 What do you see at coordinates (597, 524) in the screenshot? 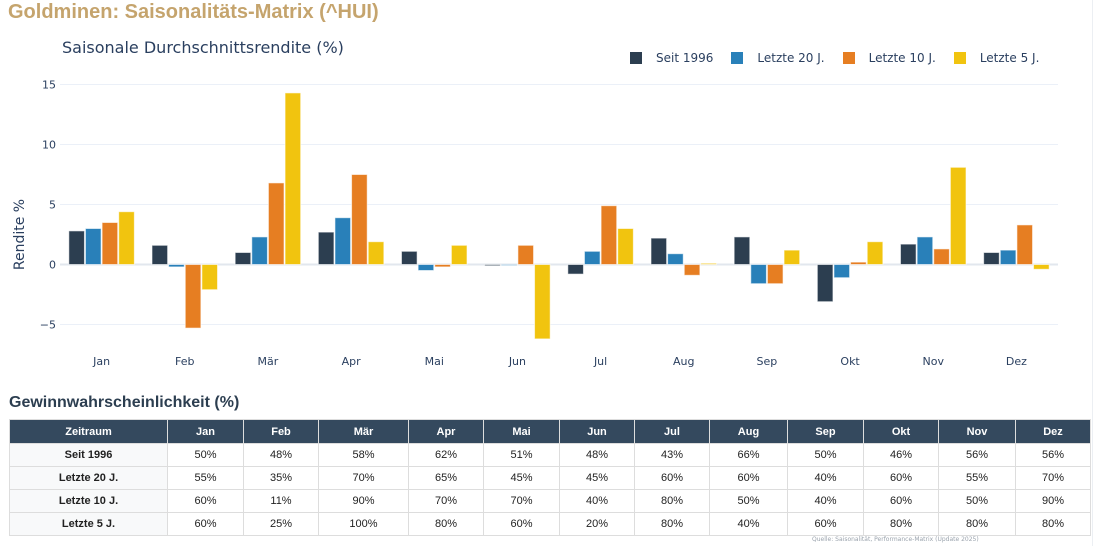
I see `table-cell: 20%` at bounding box center [597, 524].